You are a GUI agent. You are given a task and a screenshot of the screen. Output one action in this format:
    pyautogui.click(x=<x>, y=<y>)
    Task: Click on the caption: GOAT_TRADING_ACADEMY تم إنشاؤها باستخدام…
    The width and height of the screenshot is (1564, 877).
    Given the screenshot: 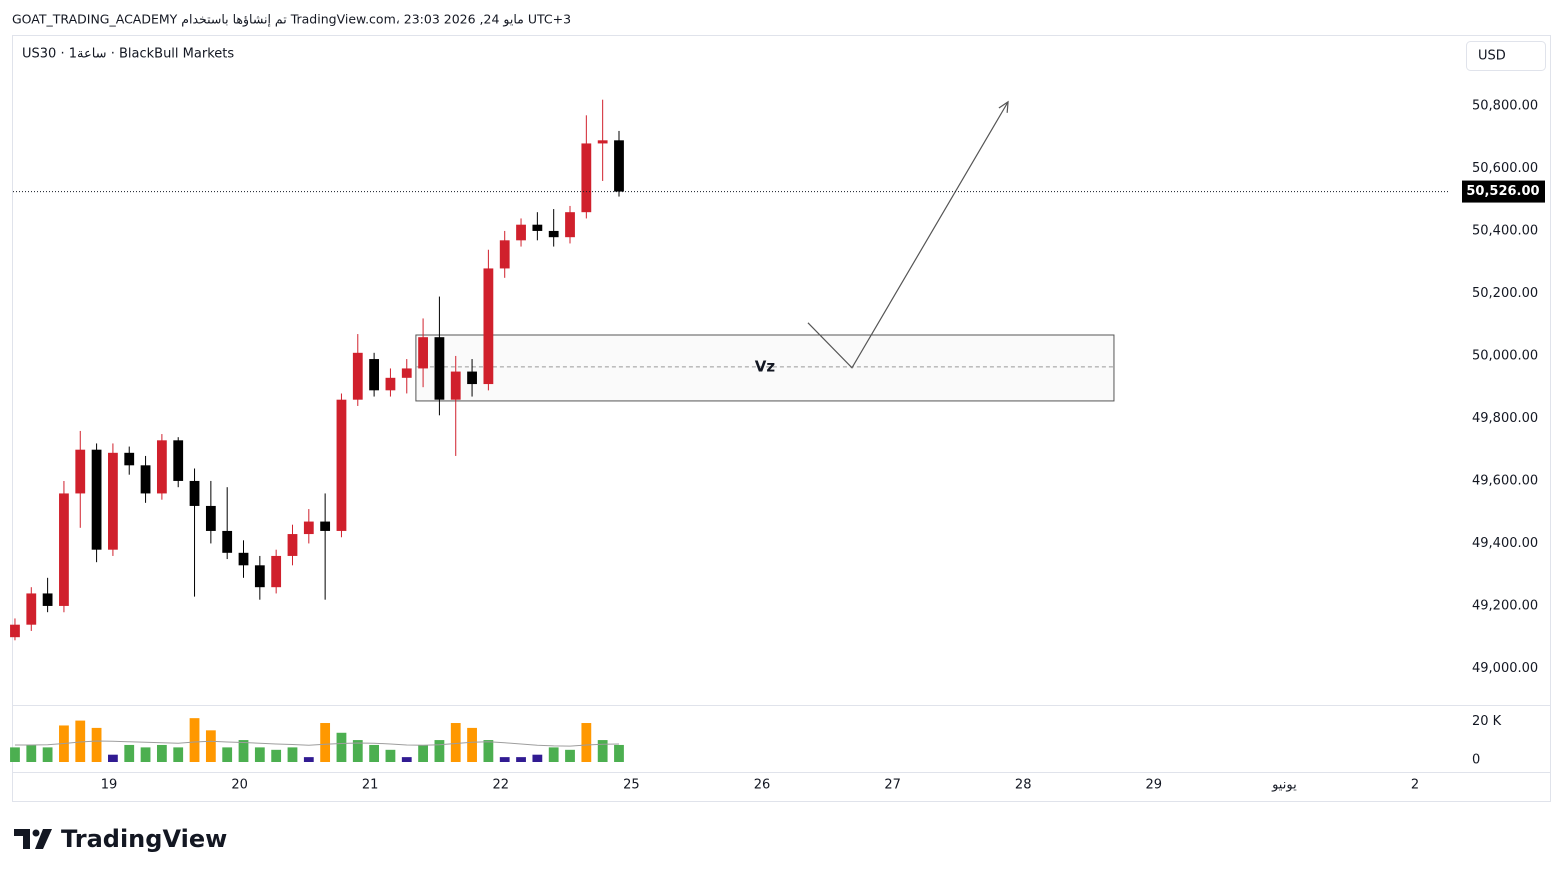 What is the action you would take?
    pyautogui.click(x=291, y=20)
    